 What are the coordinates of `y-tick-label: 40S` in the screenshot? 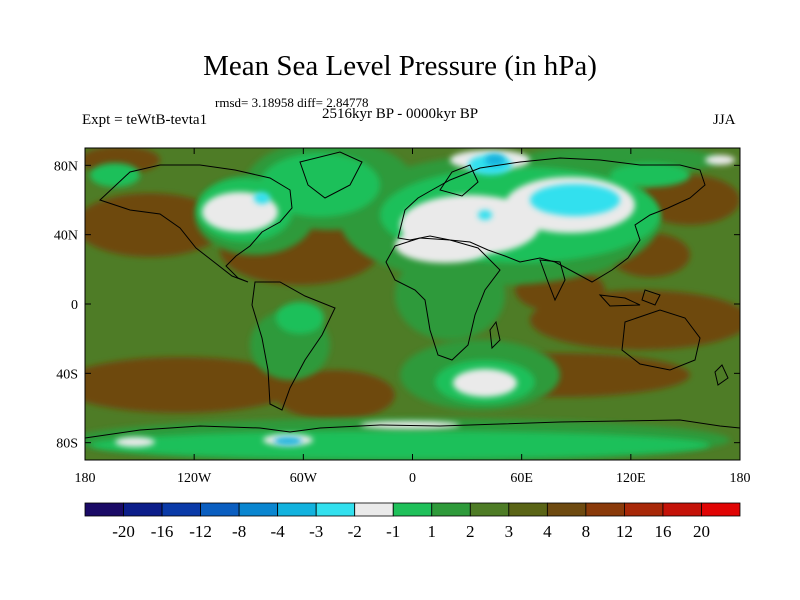 It's located at (67, 374).